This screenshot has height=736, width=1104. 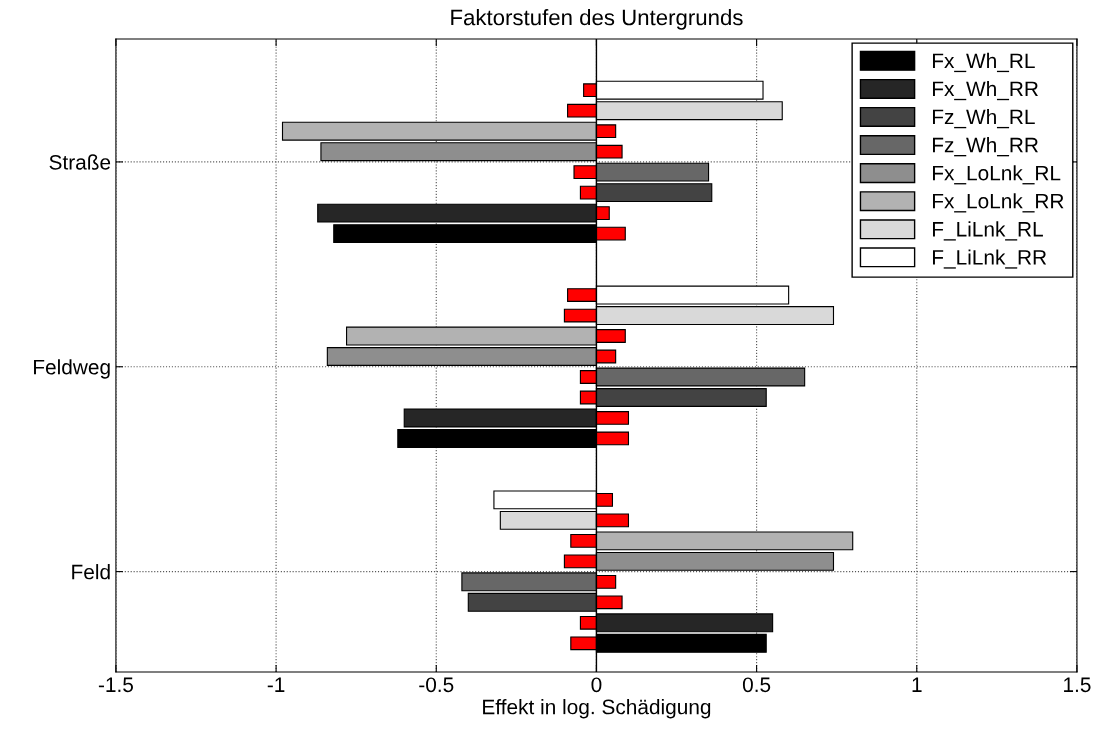 What do you see at coordinates (756, 685) in the screenshot?
I see `x-tick-label: 0.5` at bounding box center [756, 685].